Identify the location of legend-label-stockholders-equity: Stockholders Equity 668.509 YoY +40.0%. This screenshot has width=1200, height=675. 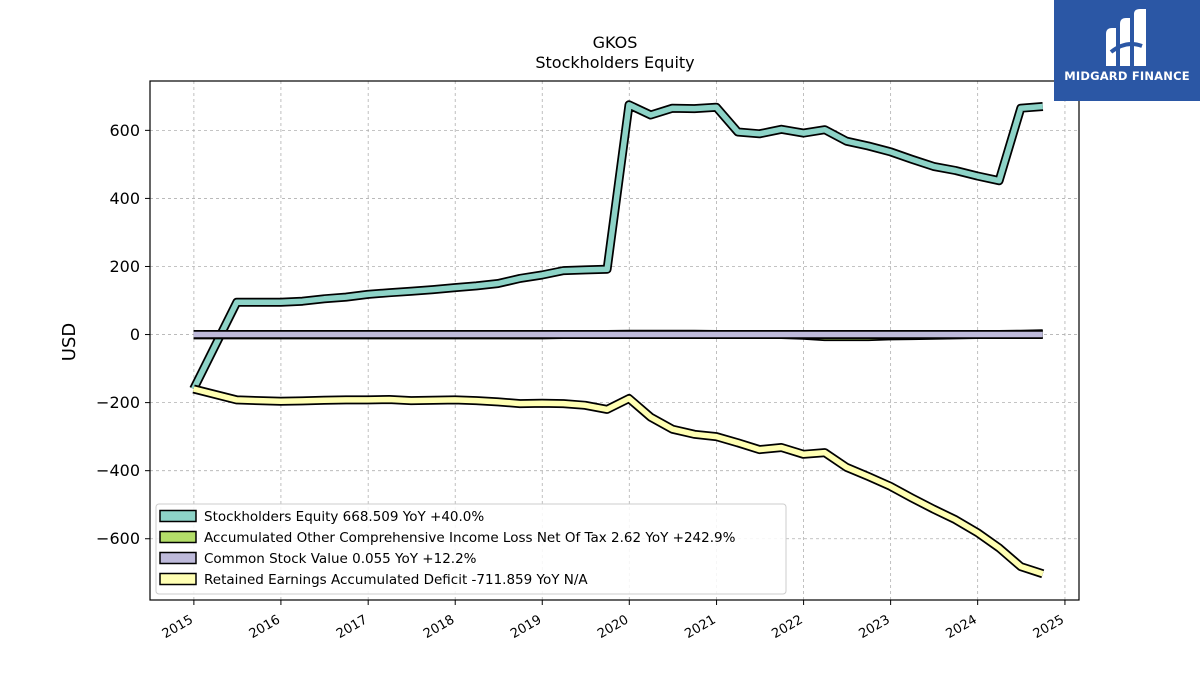
(344, 517).